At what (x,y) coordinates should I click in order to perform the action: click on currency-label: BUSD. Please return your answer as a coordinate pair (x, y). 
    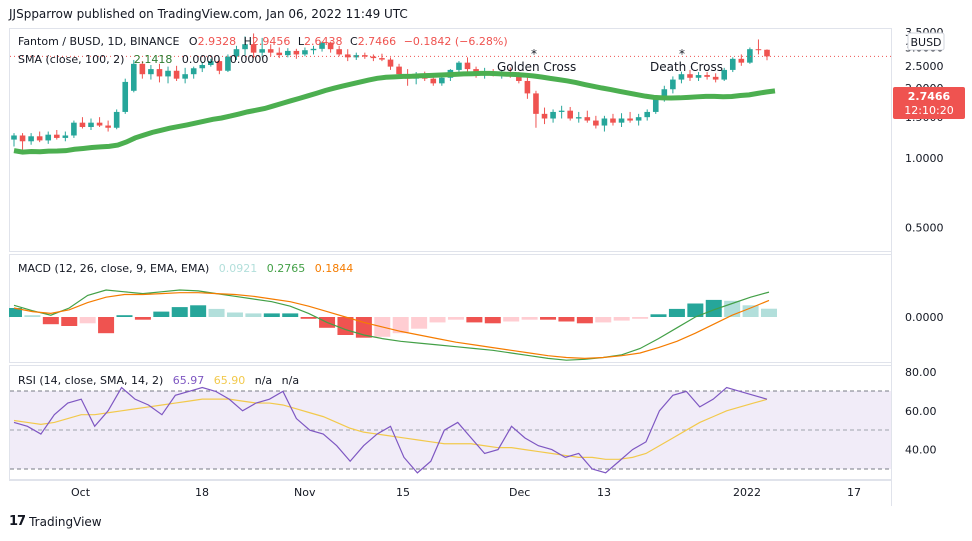
    Looking at the image, I should click on (925, 42).